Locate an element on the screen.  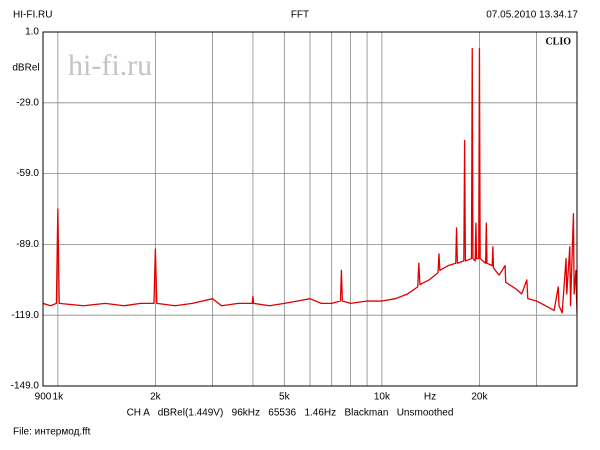
y-tick-label: -119.0 is located at coordinates (25, 315).